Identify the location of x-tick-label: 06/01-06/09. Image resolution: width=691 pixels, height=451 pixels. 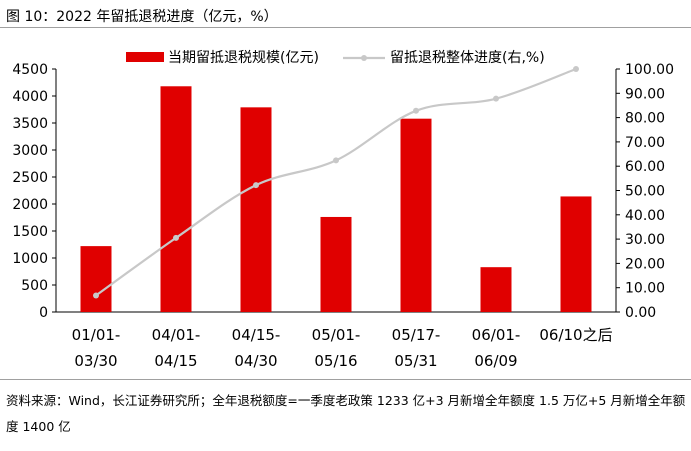
(496, 348).